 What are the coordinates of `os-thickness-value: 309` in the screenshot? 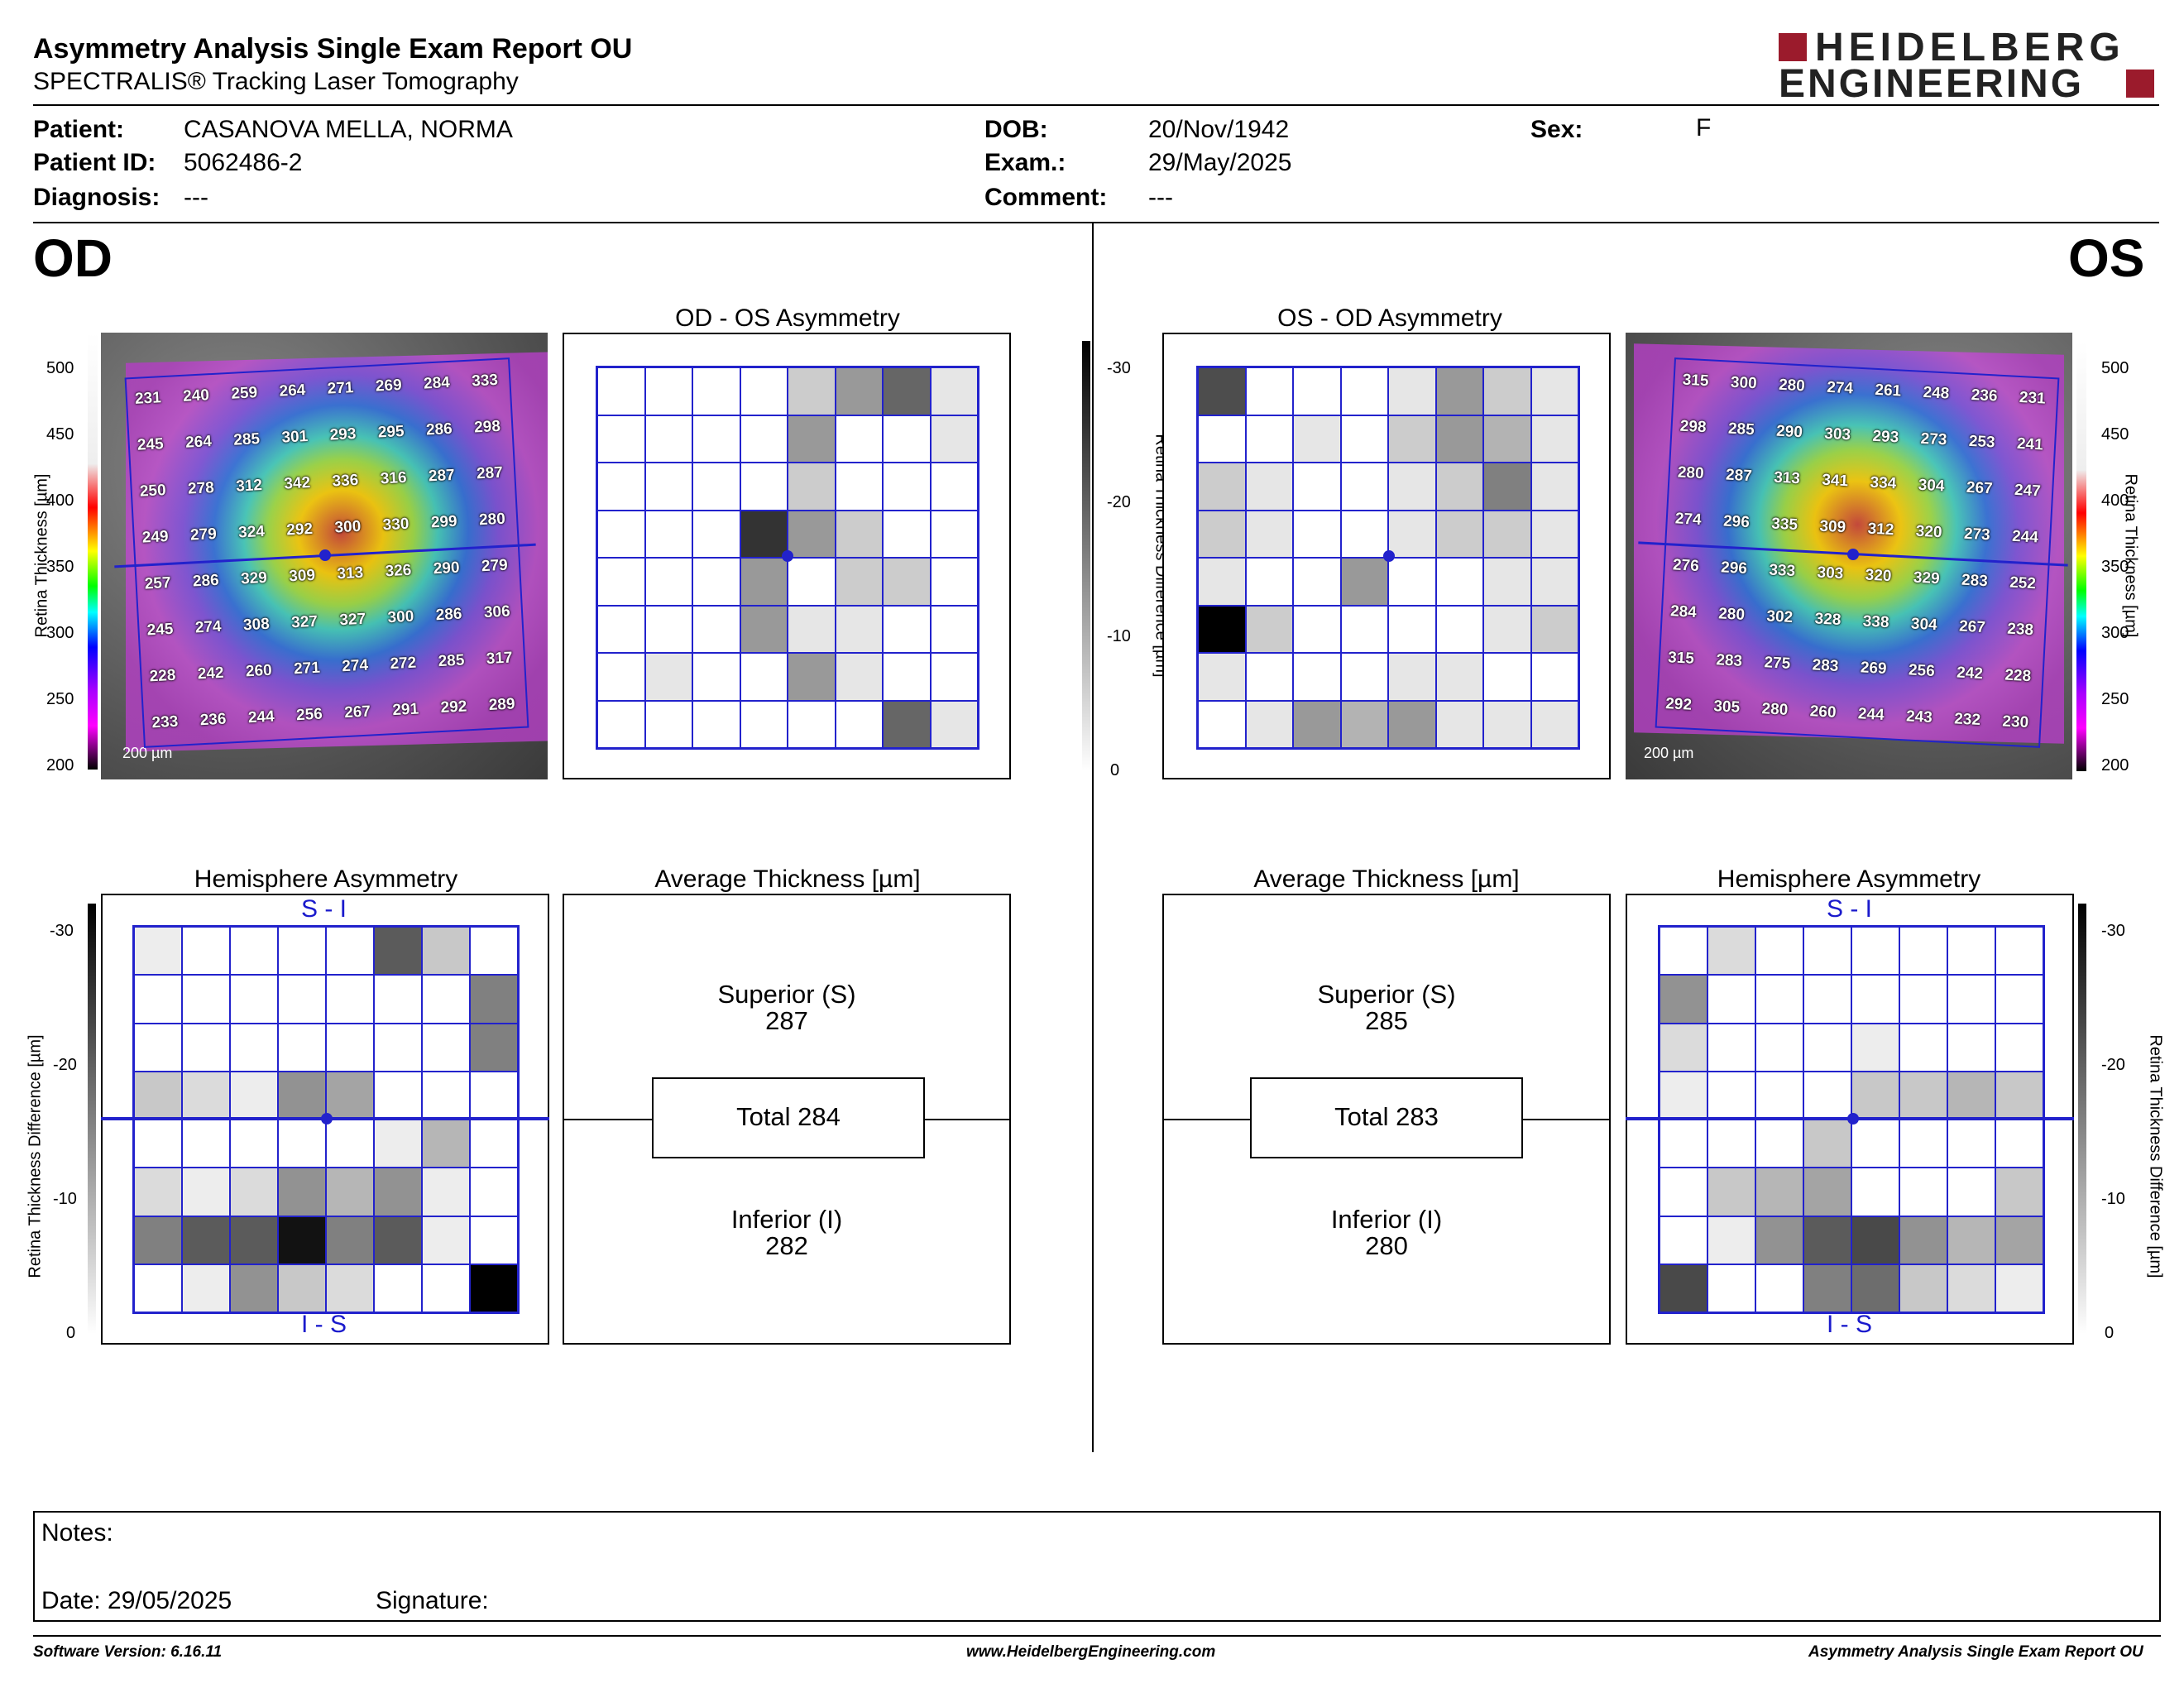 It's located at (1832, 527).